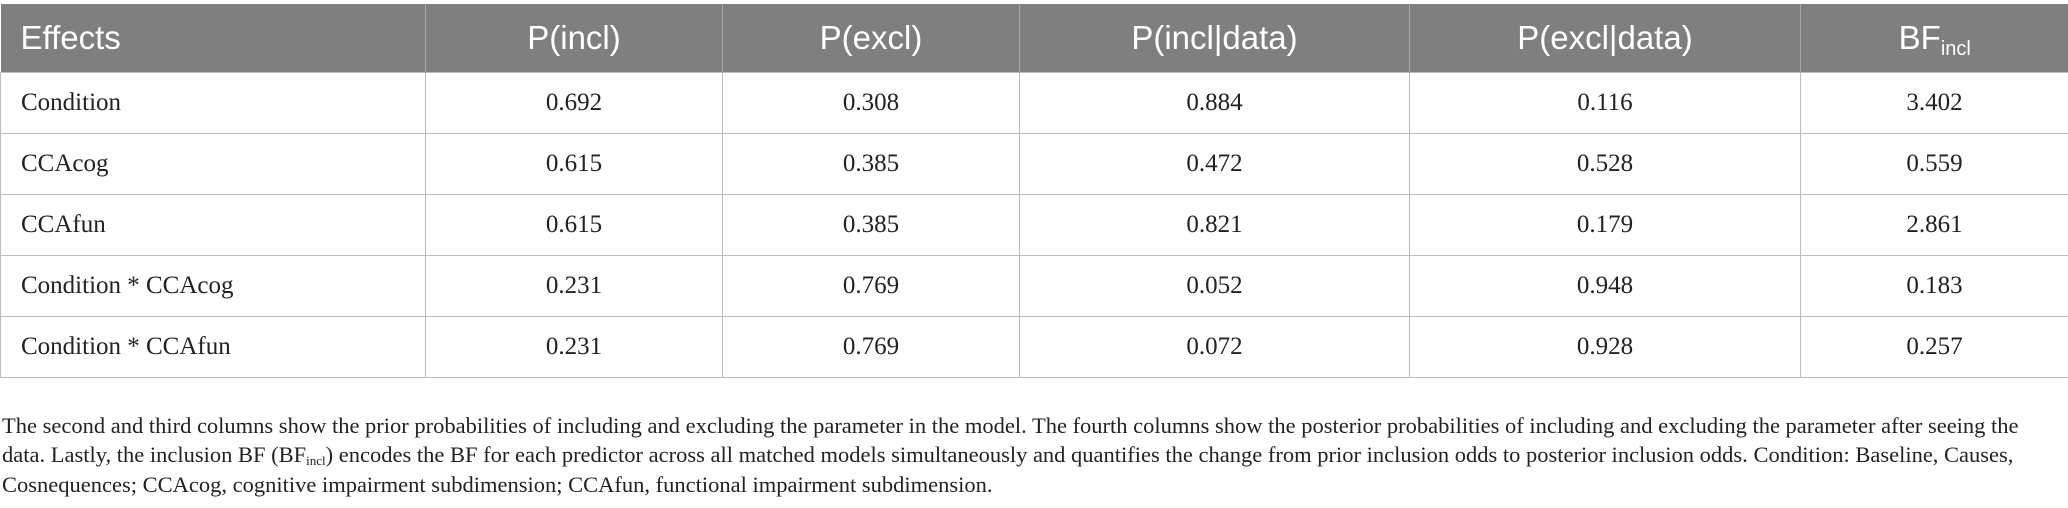  Describe the element at coordinates (1214, 163) in the screenshot. I see `cell-p-incl-data: 0.472` at that location.